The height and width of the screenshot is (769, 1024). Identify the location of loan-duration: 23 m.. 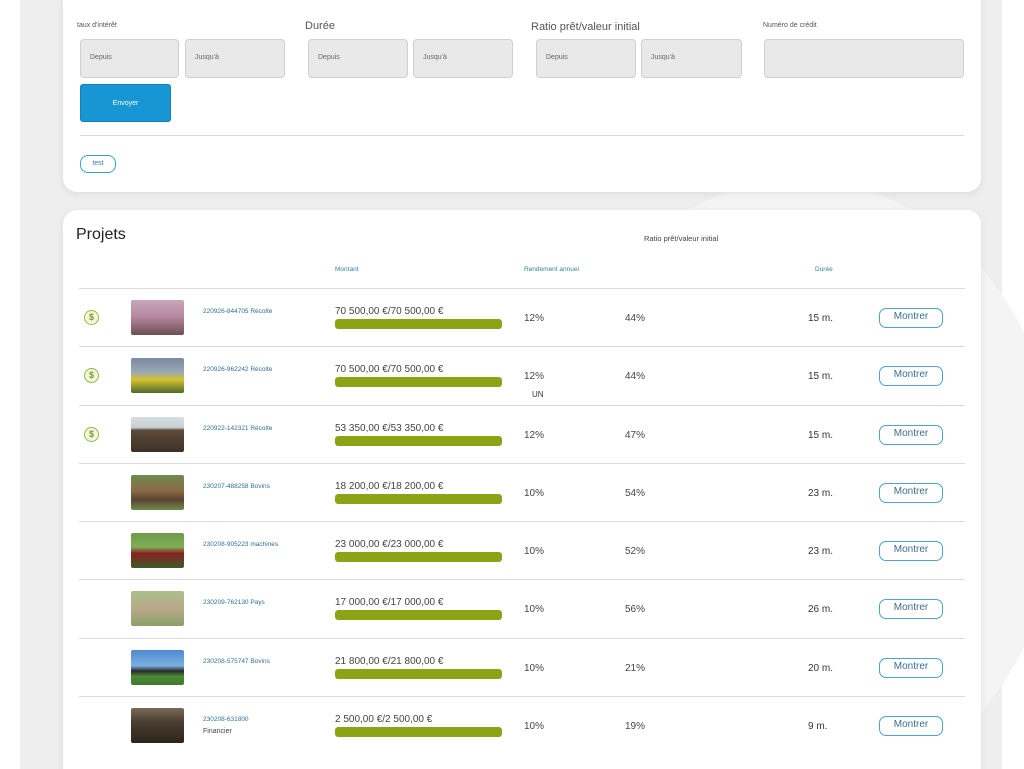
(821, 552).